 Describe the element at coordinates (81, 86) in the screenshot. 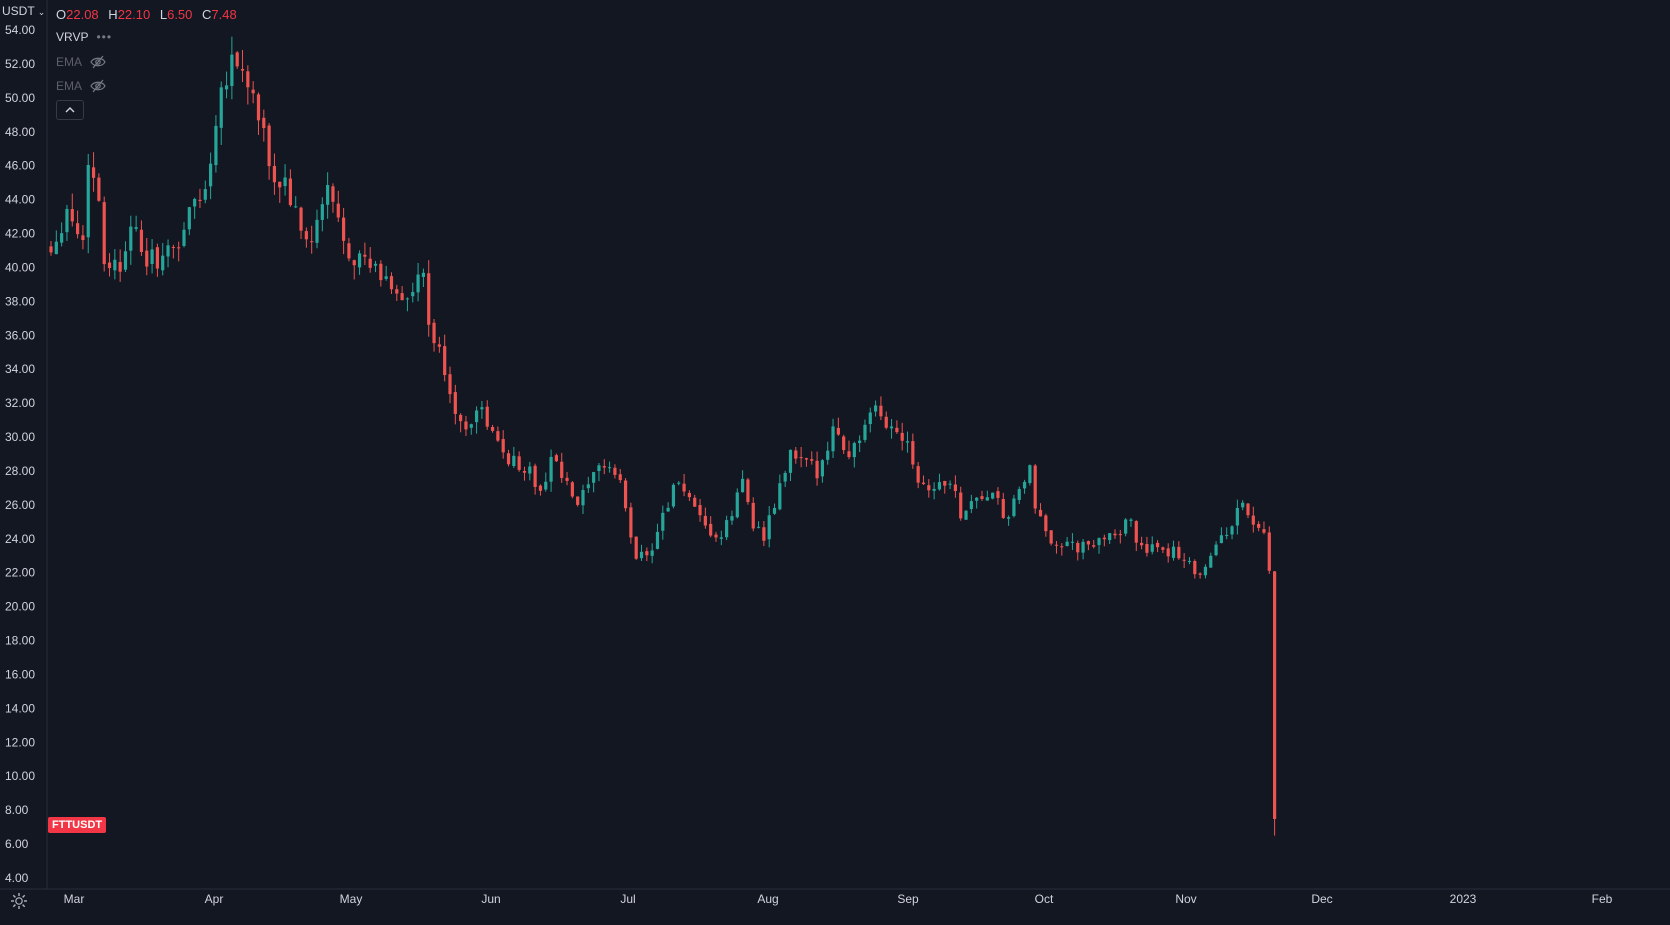

I see `indicator-ema-2: EMA` at that location.